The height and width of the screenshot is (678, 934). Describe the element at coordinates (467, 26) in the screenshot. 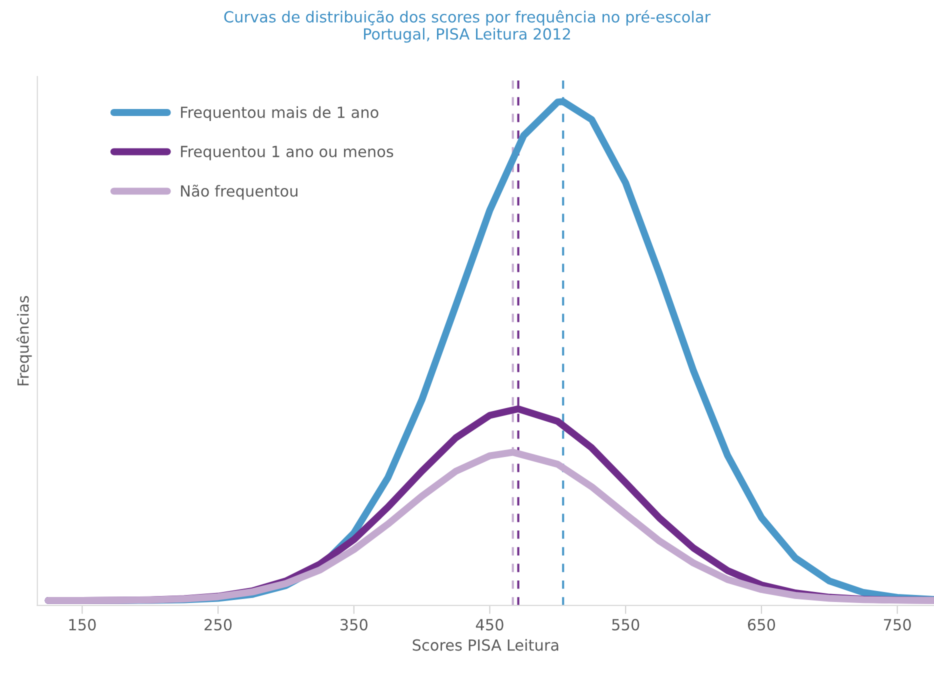

I see `chart-title: Curvas de distribuição dos scores por frequência no pré-escolar Portugal, PISA Leitura 2012` at that location.